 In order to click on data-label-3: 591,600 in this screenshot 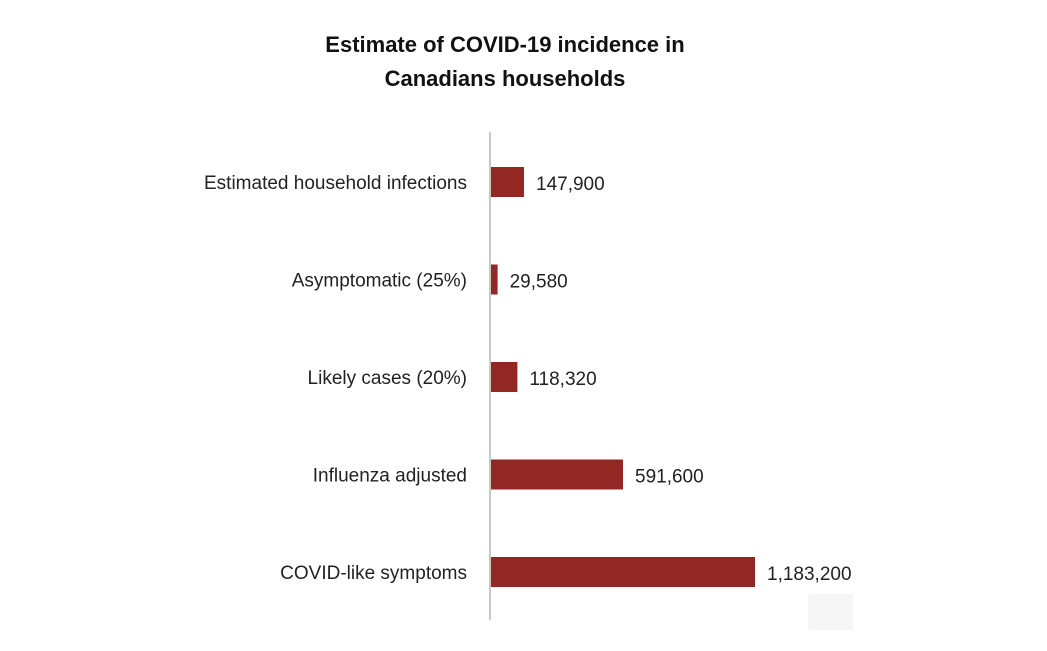, I will do `click(669, 477)`.